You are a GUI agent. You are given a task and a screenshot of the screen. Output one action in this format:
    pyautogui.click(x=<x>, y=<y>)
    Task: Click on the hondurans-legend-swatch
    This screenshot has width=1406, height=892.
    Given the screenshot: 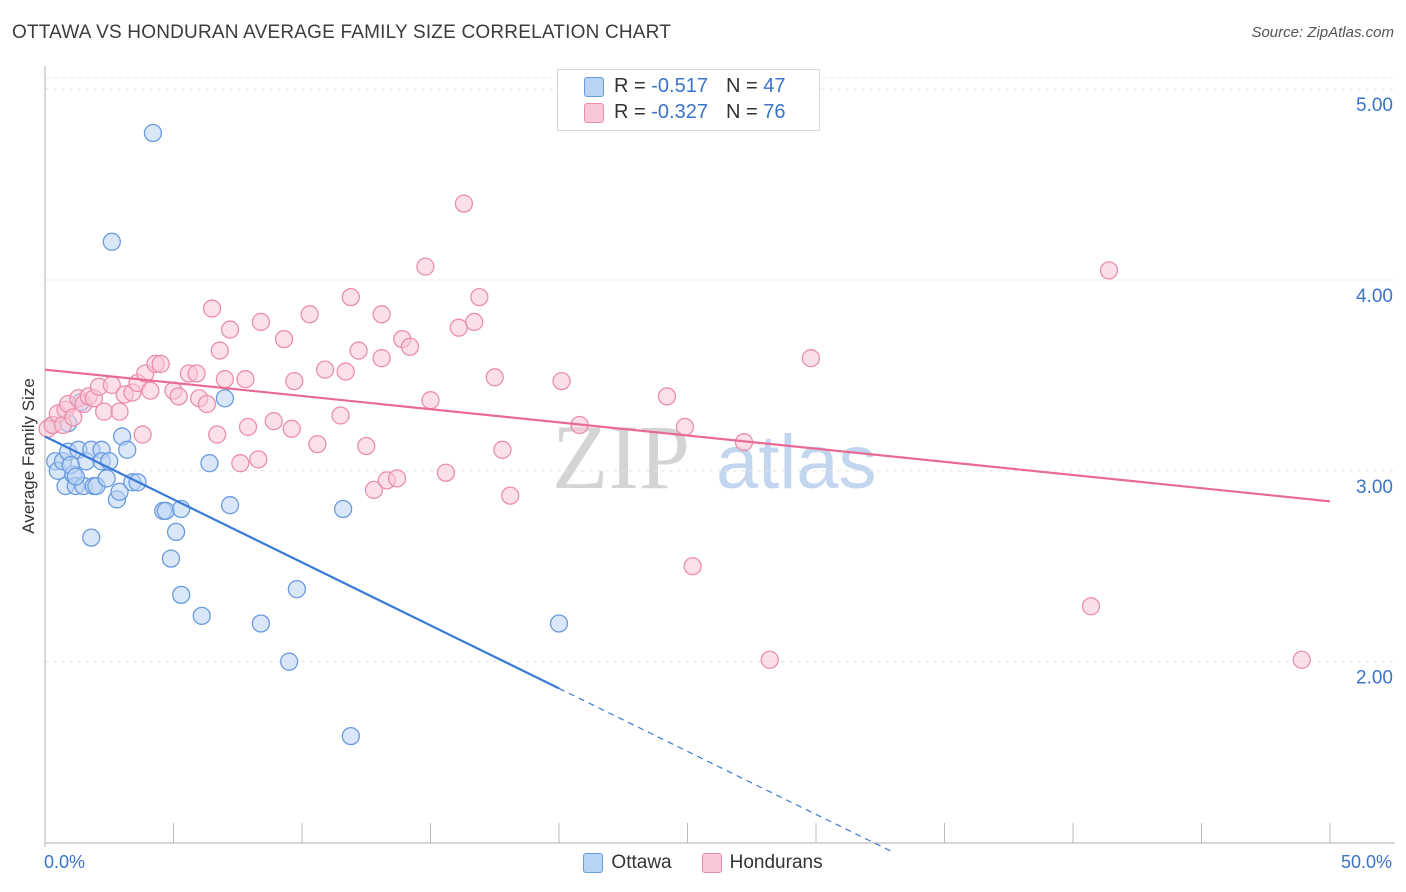 What is the action you would take?
    pyautogui.click(x=711, y=863)
    